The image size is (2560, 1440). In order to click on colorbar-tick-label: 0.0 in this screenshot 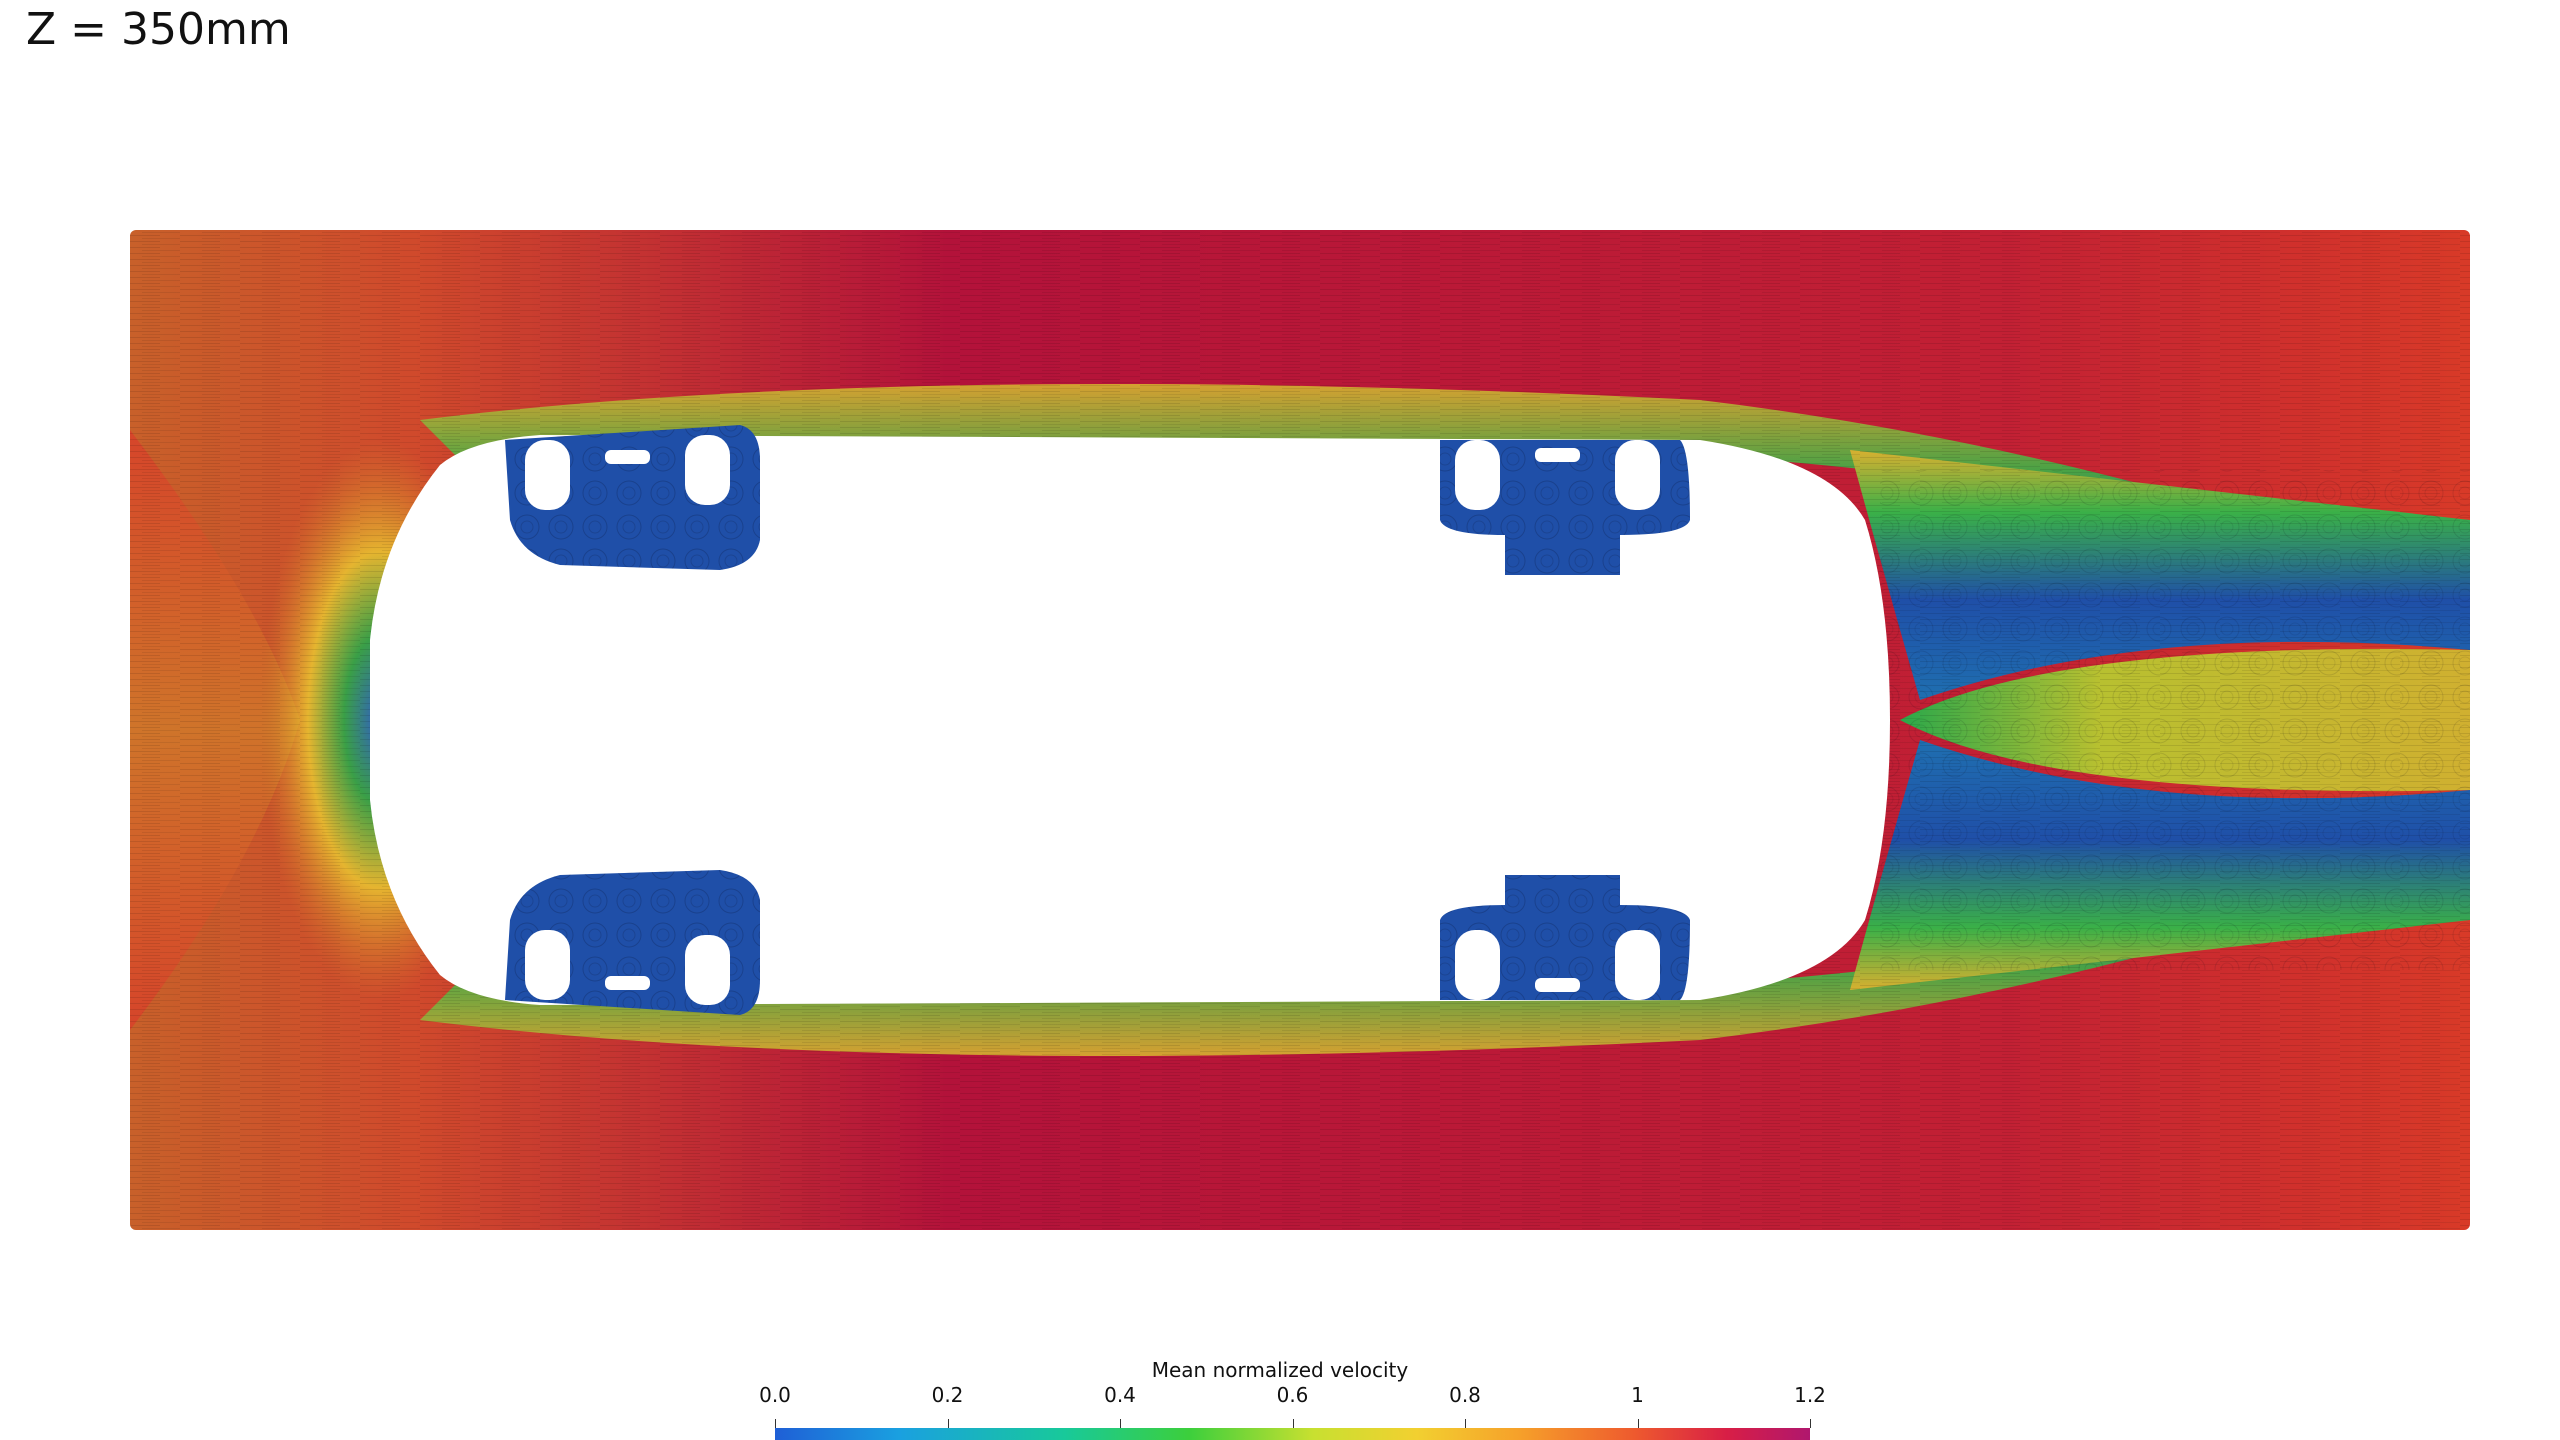, I will do `click(775, 1395)`.